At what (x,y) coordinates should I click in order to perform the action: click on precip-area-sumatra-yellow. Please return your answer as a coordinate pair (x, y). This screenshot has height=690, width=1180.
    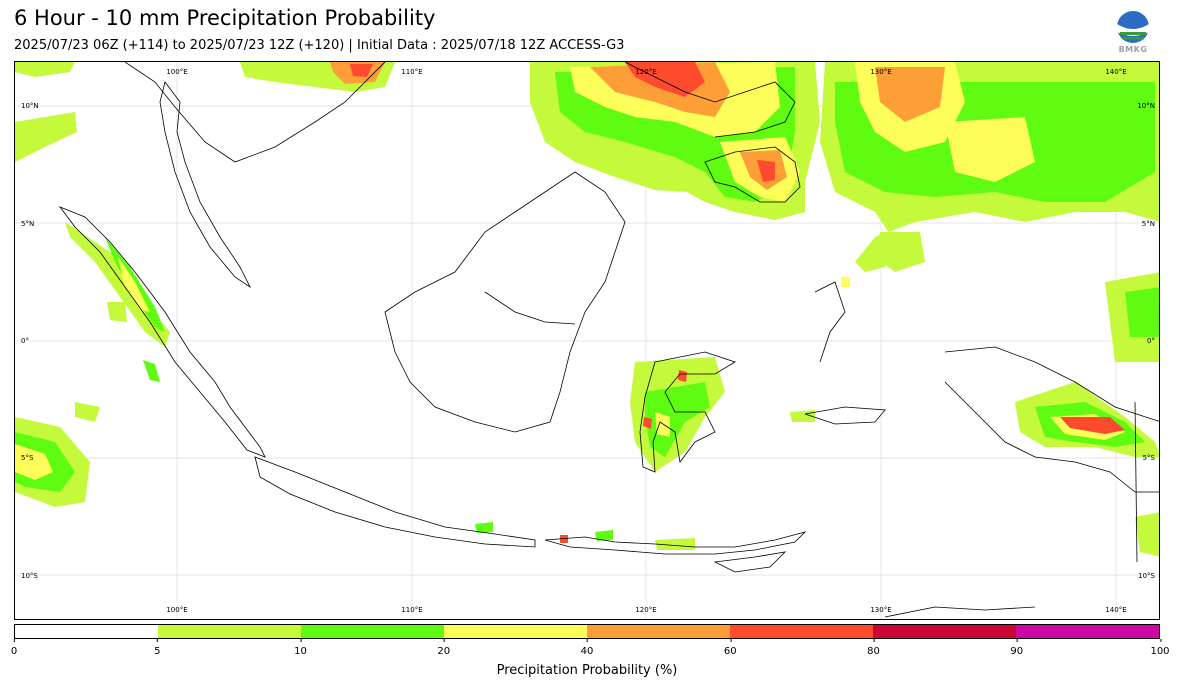
    Looking at the image, I should click on (134, 284).